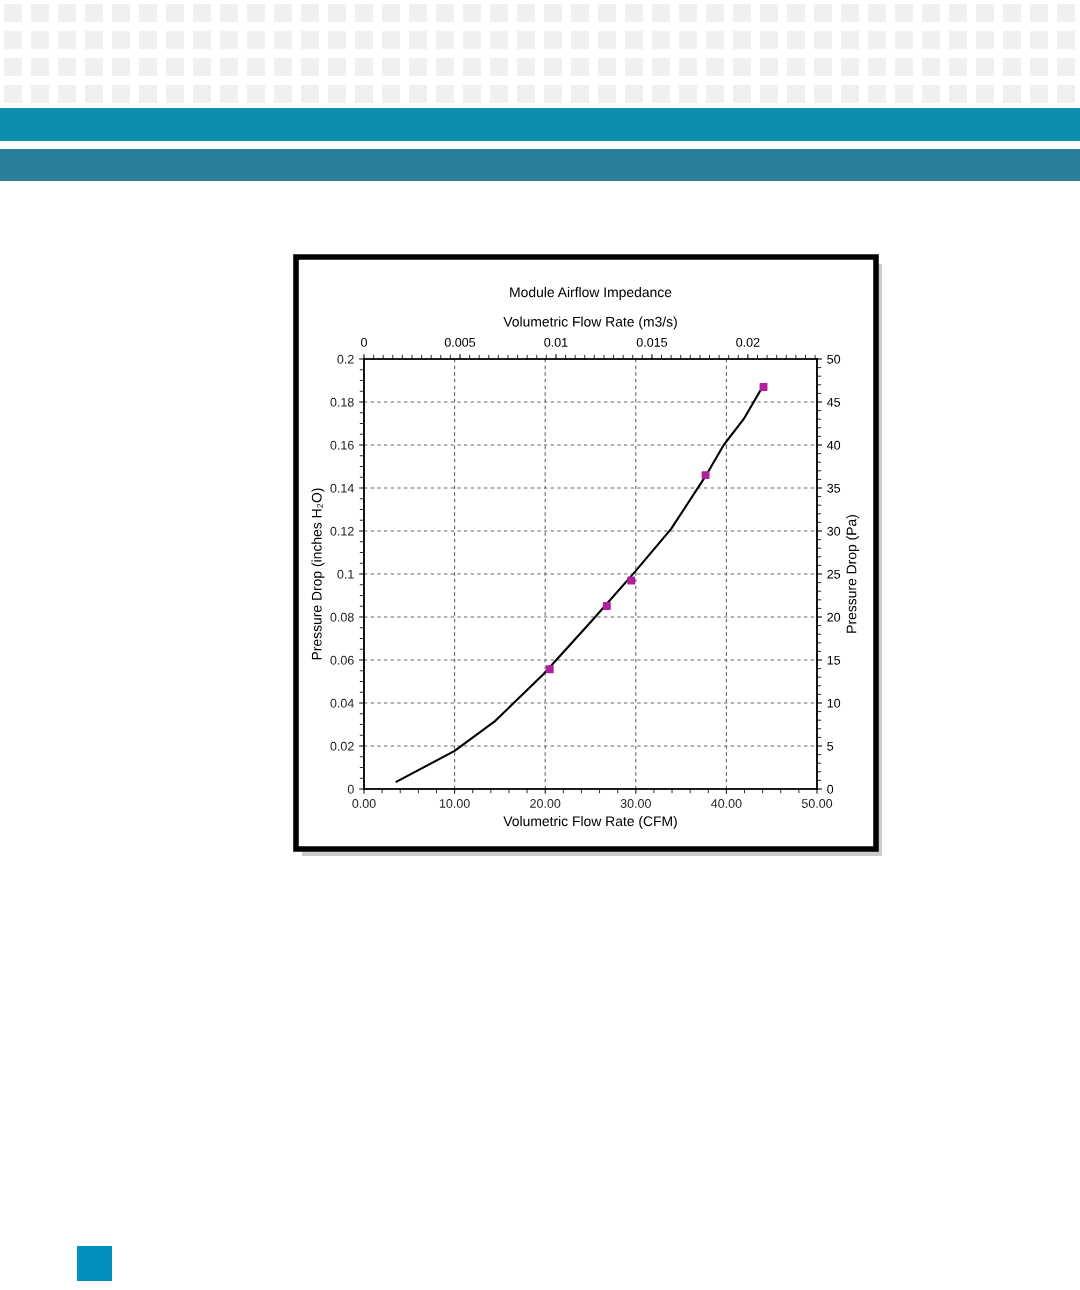 The image size is (1080, 1290). What do you see at coordinates (635, 803) in the screenshot?
I see `x-tick-label: 30.00` at bounding box center [635, 803].